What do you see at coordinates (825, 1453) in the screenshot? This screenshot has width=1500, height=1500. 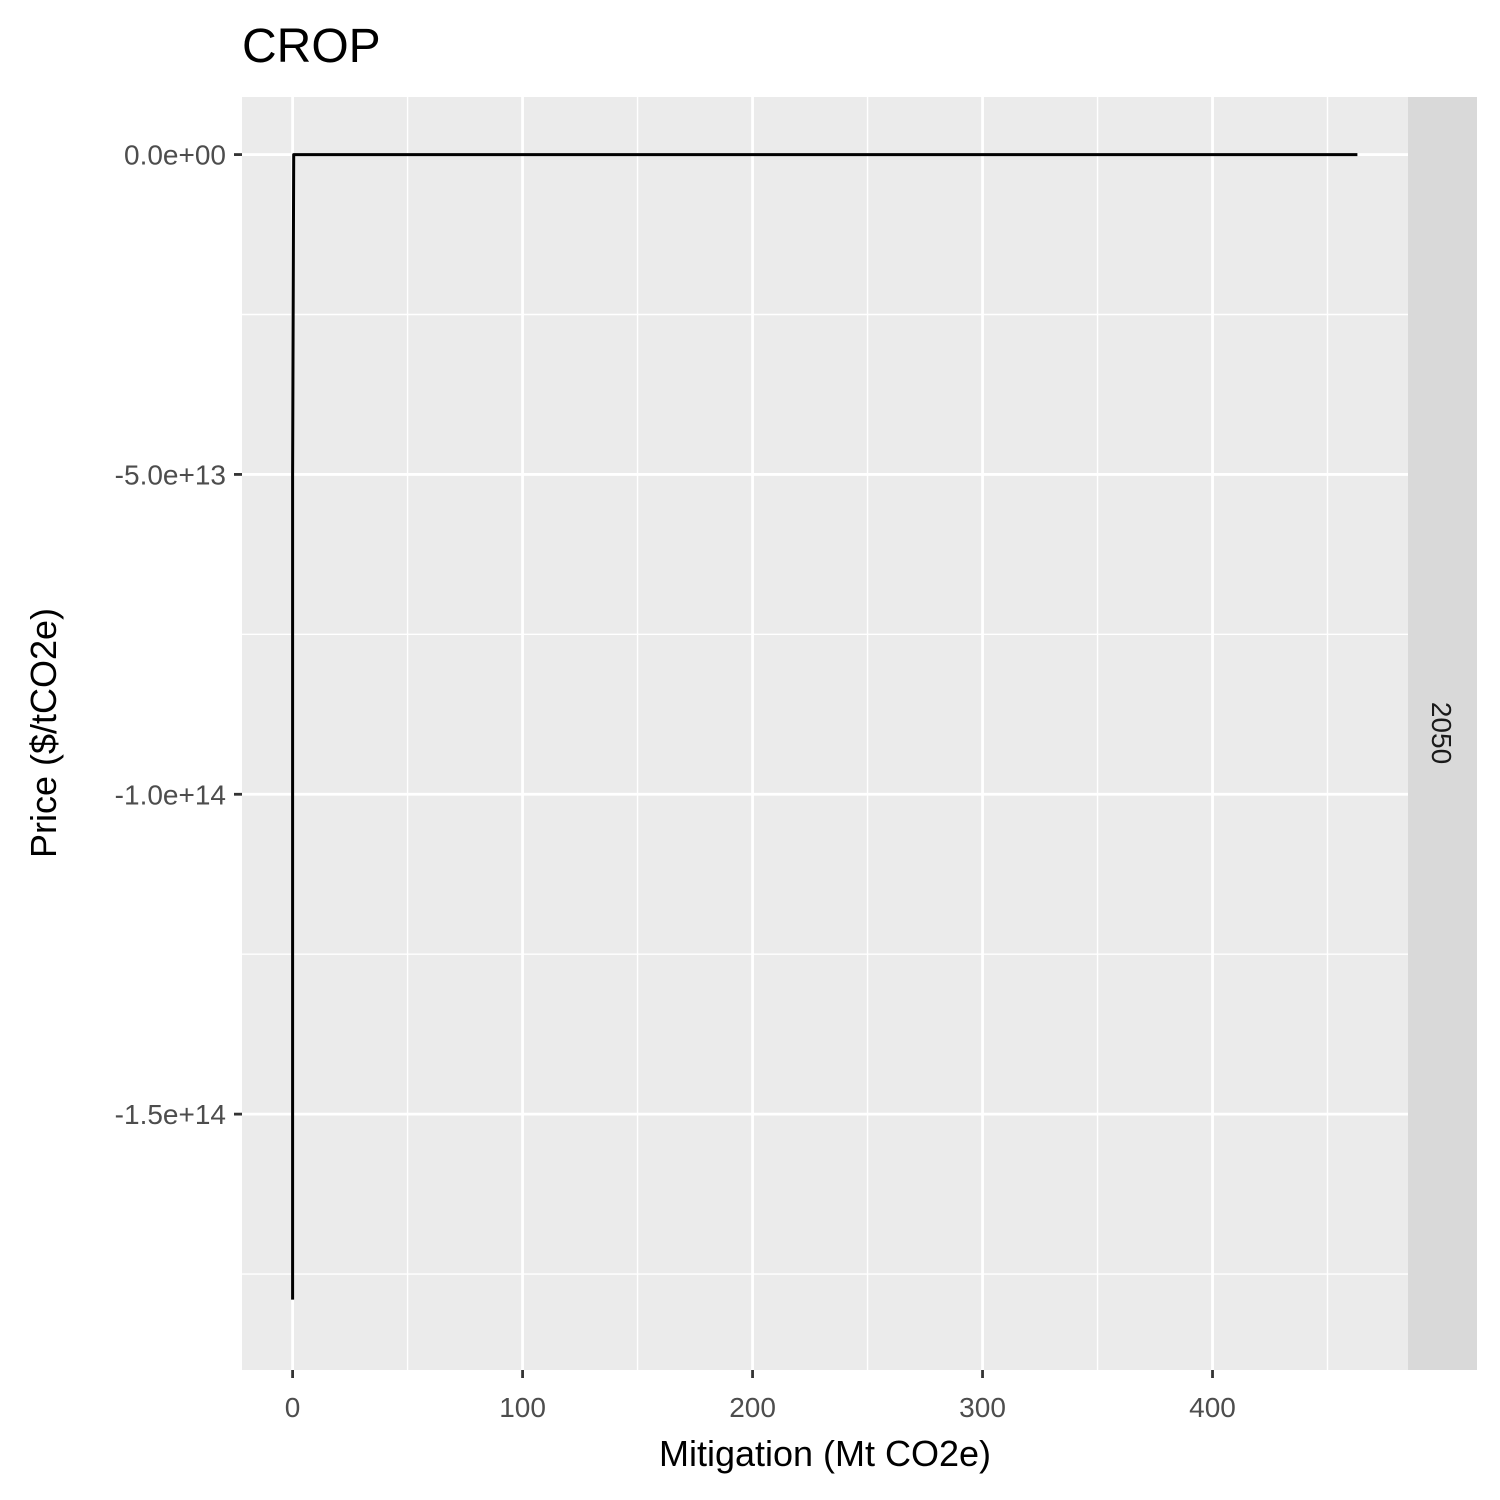 I see `x-axis-title: Mitigation (Mt CO2e)` at bounding box center [825, 1453].